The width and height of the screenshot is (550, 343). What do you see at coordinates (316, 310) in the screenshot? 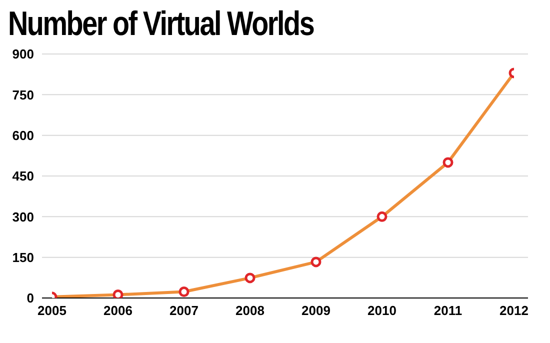
I see `x-tick-label: 2009` at bounding box center [316, 310].